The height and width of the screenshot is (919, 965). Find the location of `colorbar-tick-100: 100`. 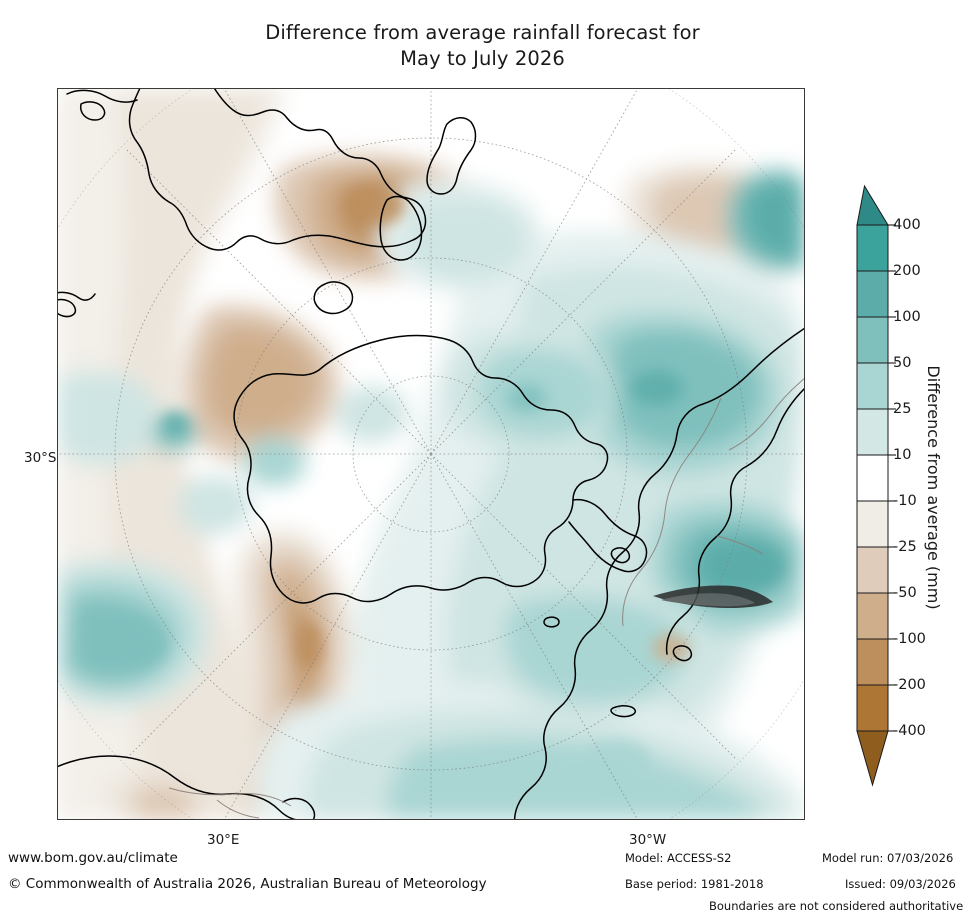

colorbar-tick-100: 100 is located at coordinates (907, 317).